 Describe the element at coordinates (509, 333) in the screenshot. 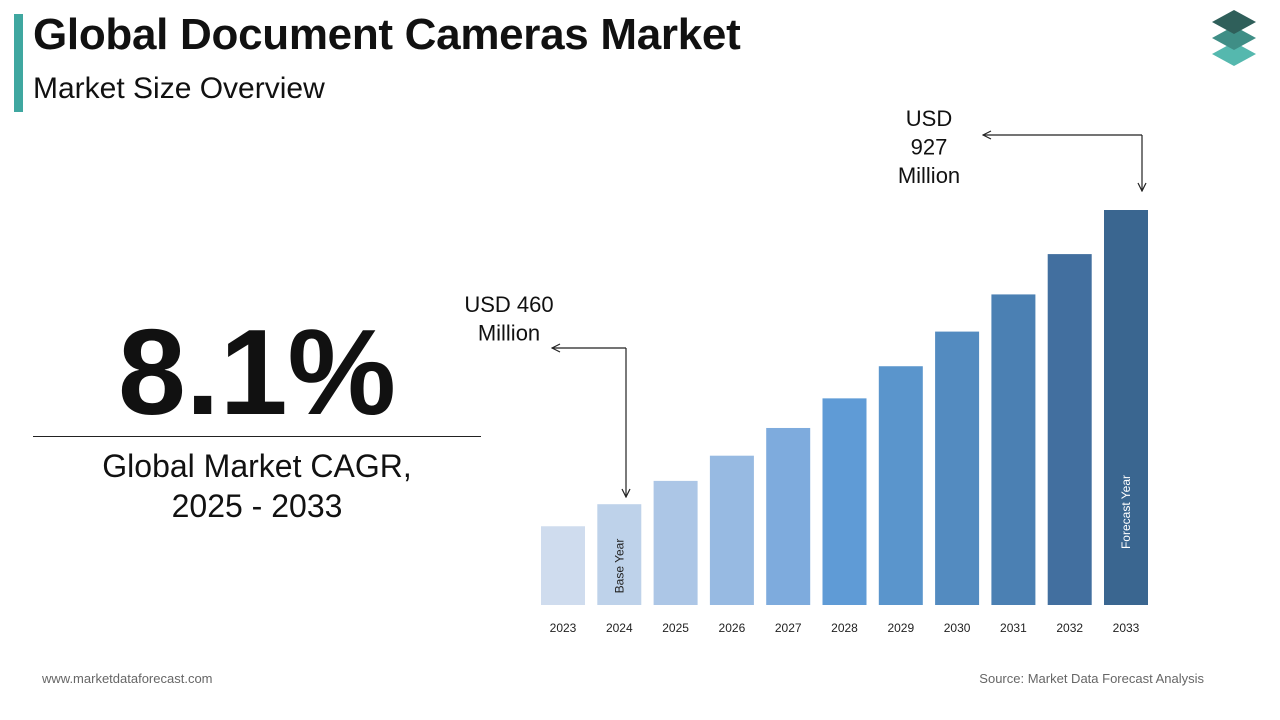

I see `callout-2024-line-2: Million` at that location.